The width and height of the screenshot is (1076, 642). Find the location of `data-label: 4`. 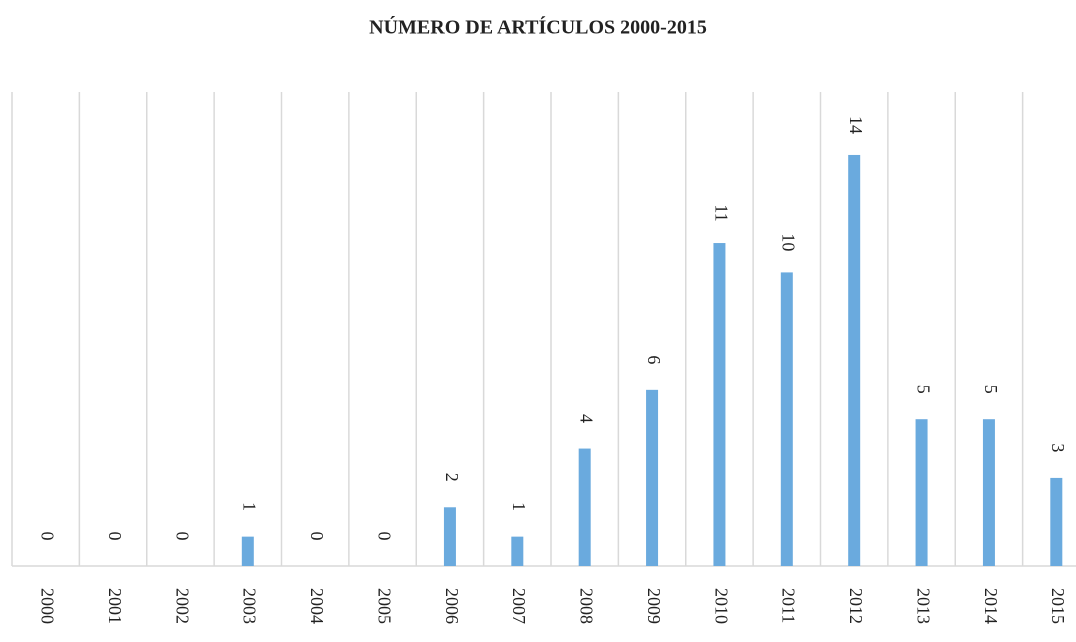

data-label: 4 is located at coordinates (587, 418).